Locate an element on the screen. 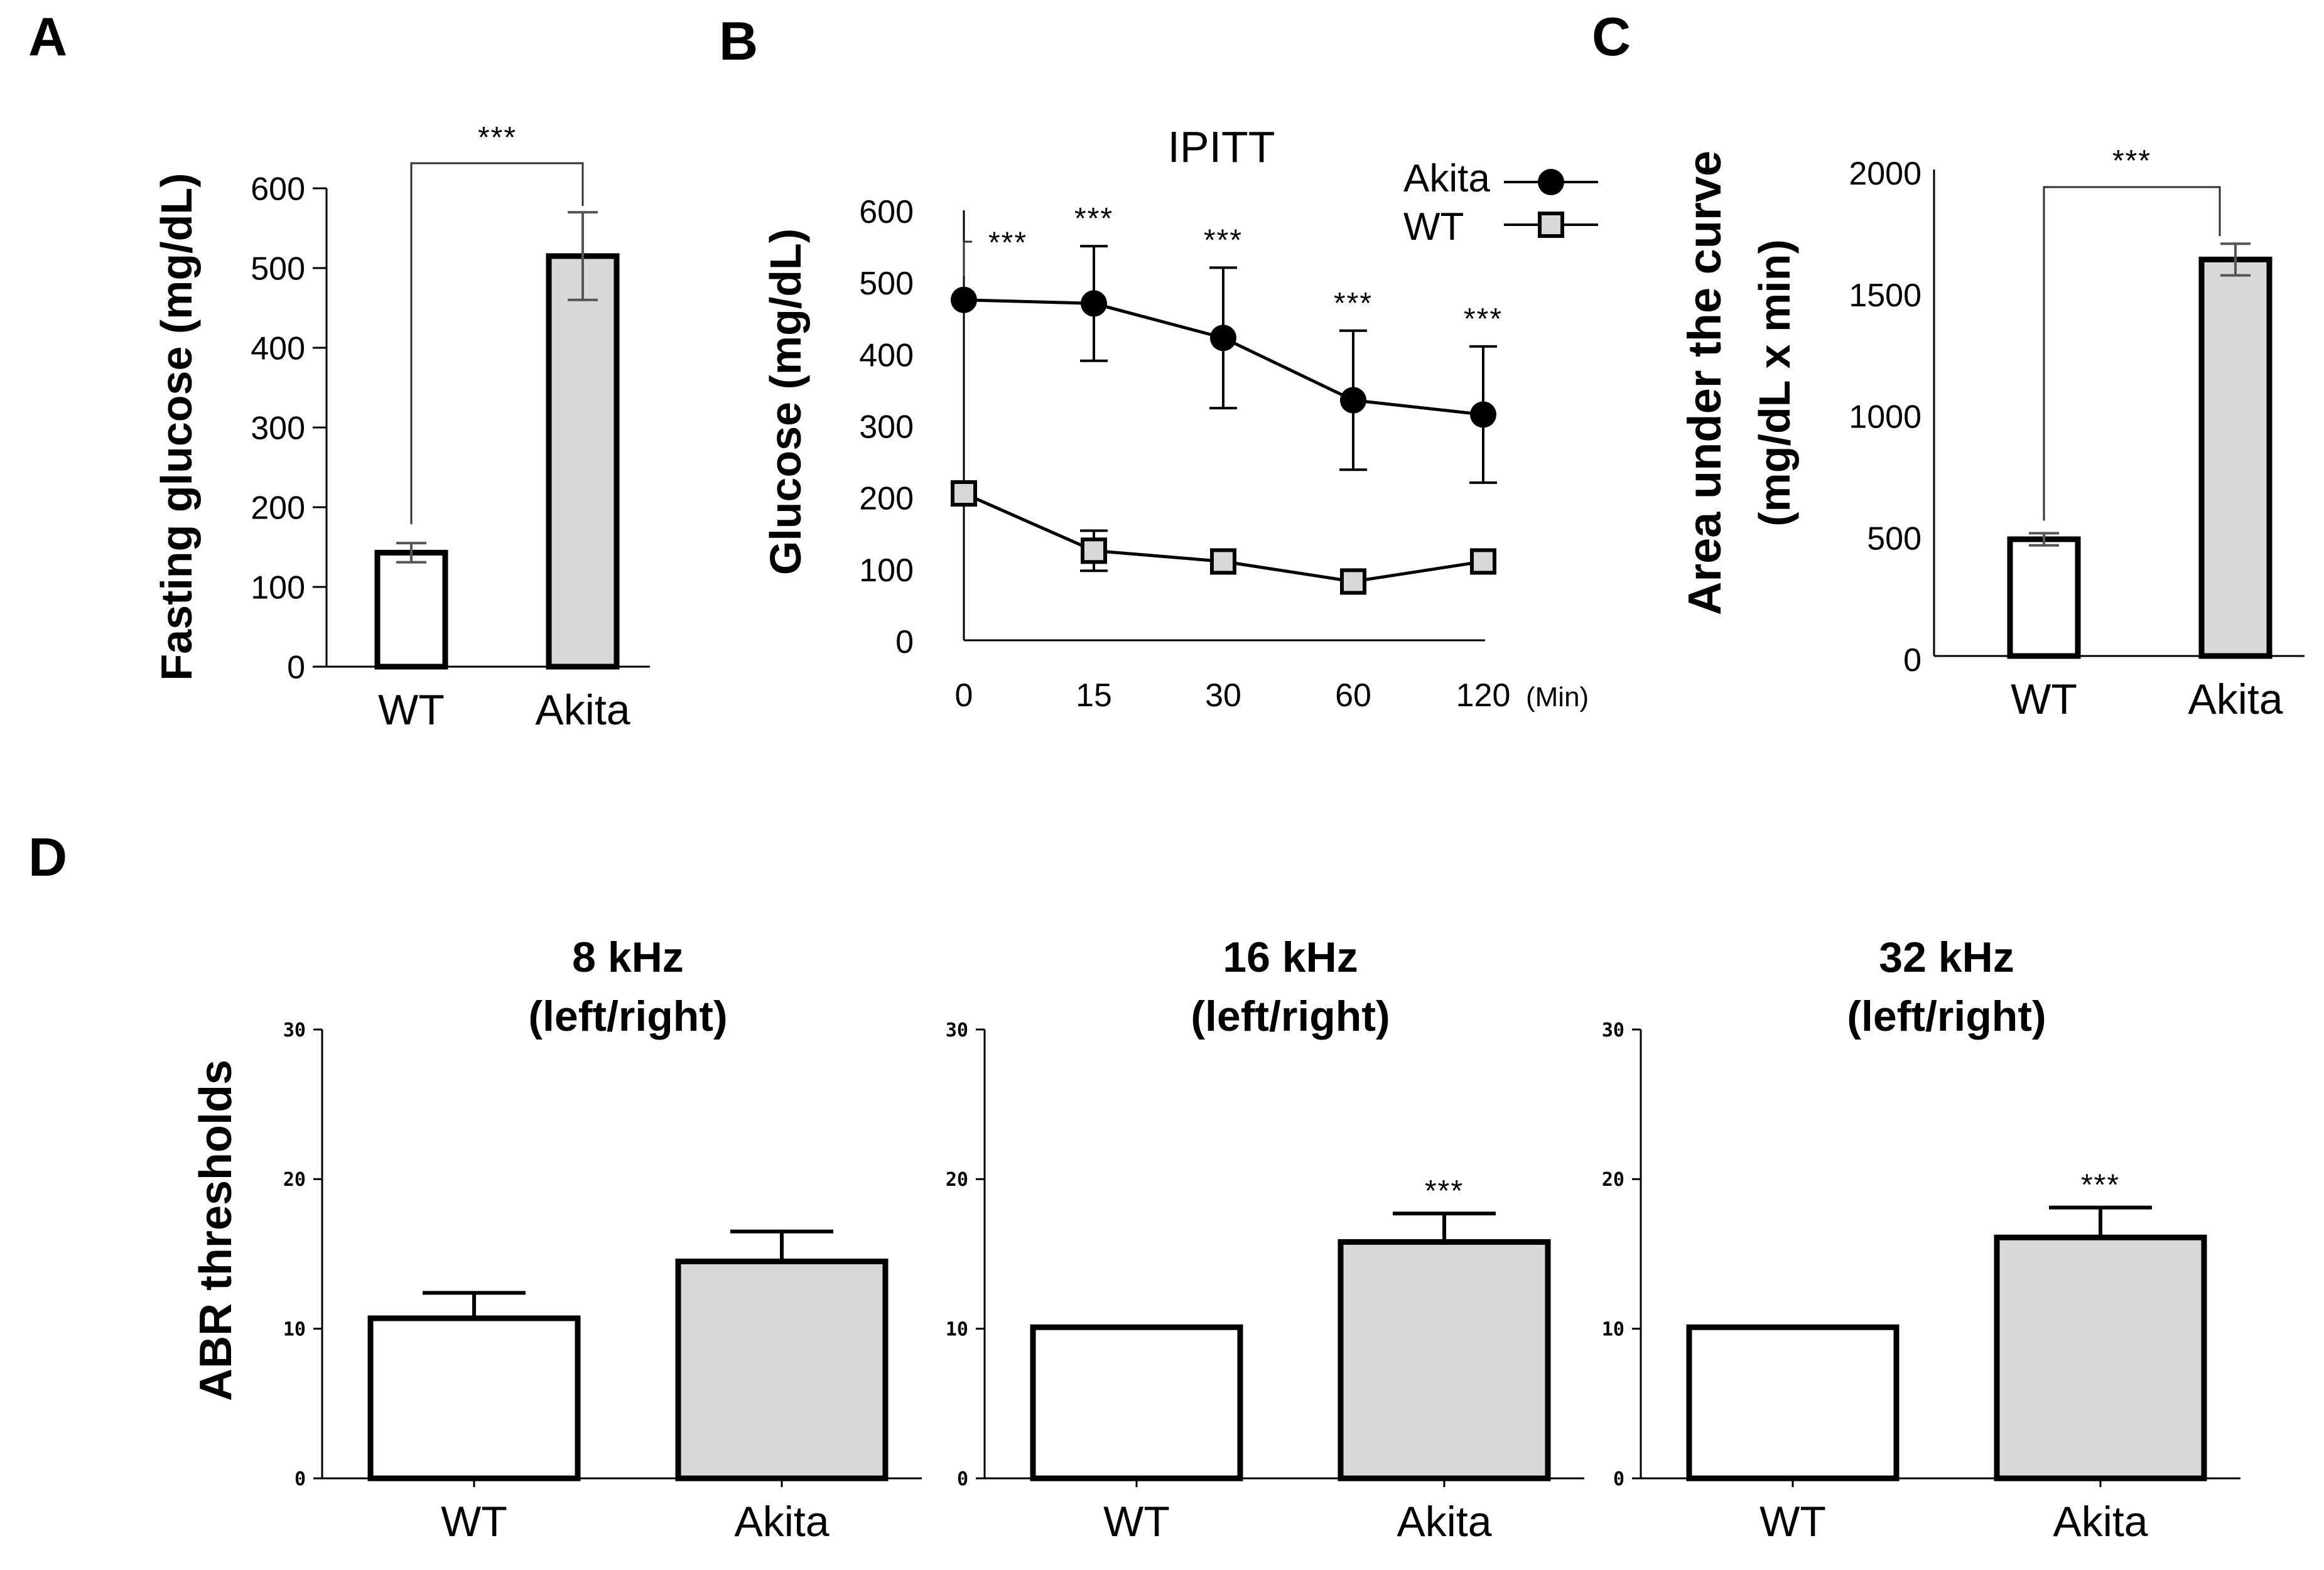  panel-c-ylabel-line1: Area under the curve is located at coordinates (1704, 383).